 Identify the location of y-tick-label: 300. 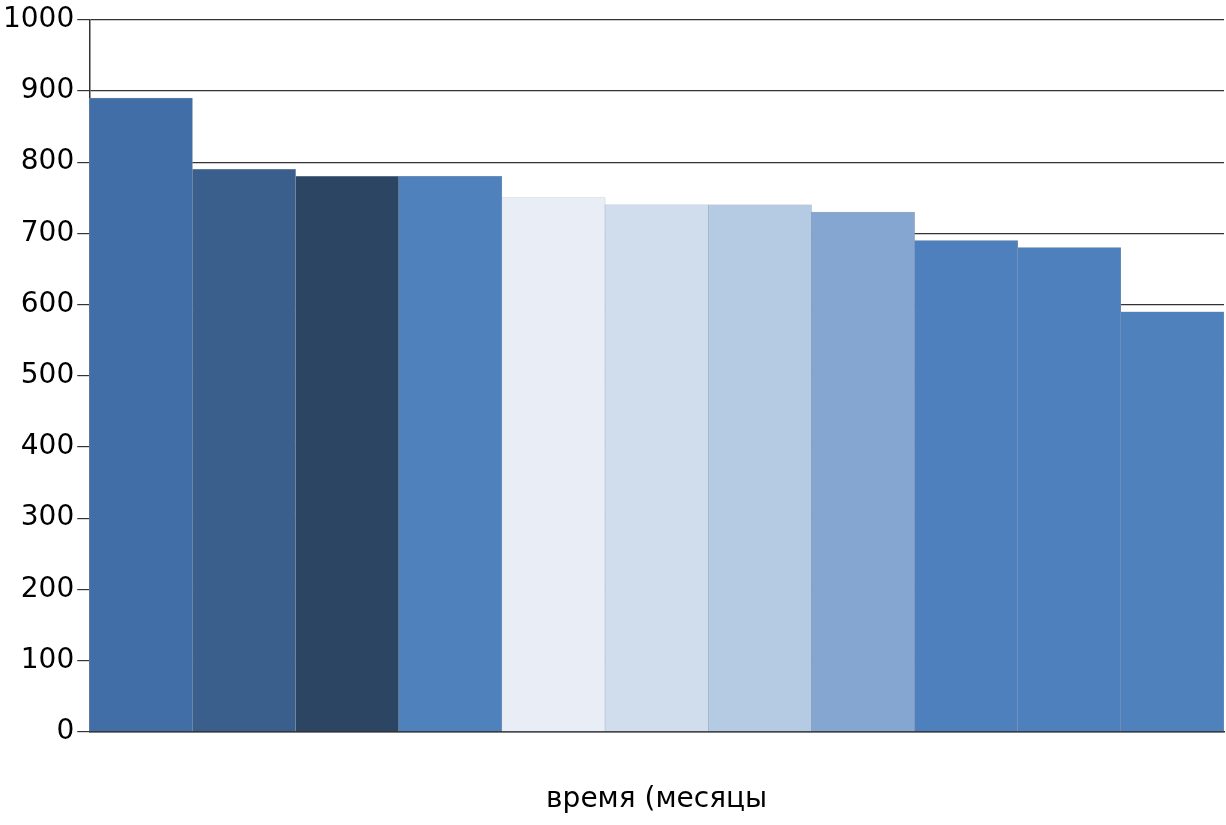
(47, 516).